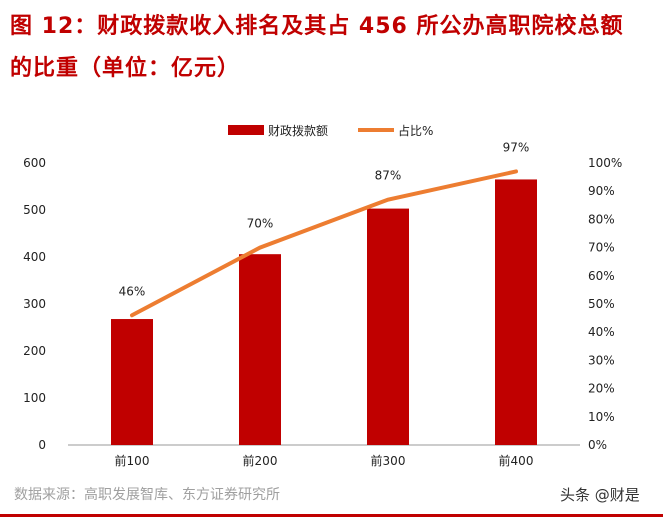 The height and width of the screenshot is (518, 663). What do you see at coordinates (601, 417) in the screenshot?
I see `right-tick-label: 10%` at bounding box center [601, 417].